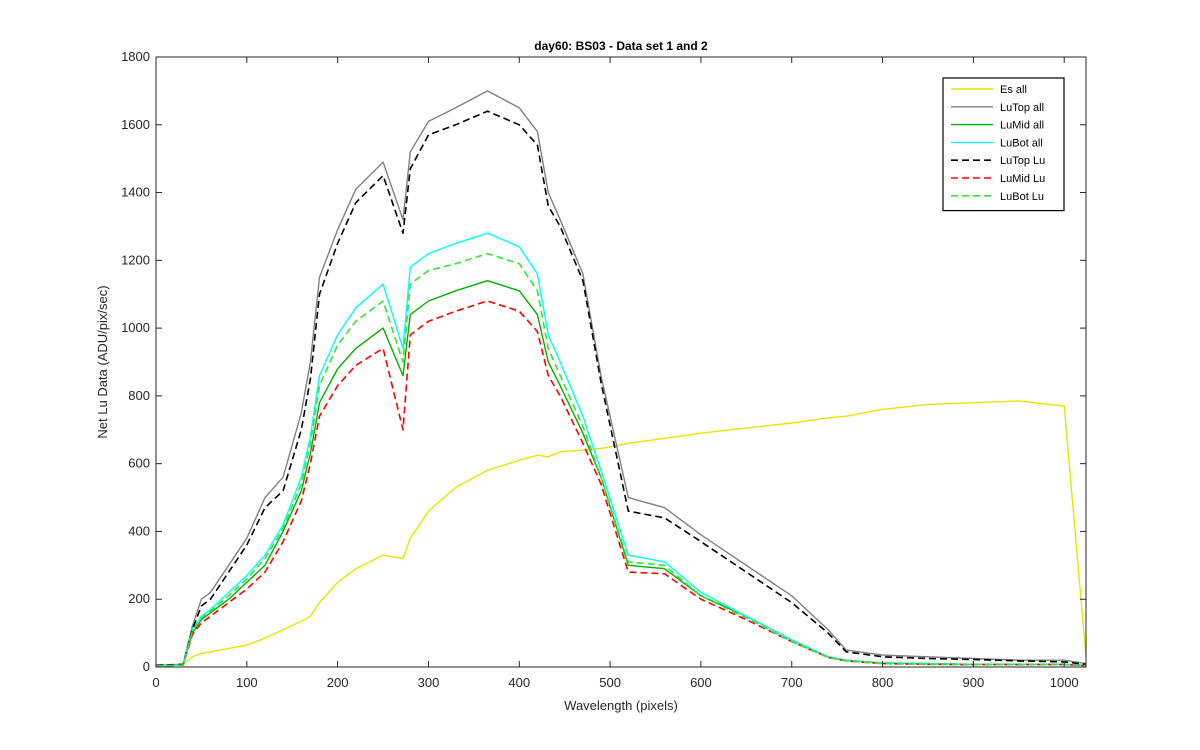 The height and width of the screenshot is (750, 1200). Describe the element at coordinates (155, 682) in the screenshot. I see `x-tick-label: 0` at that location.